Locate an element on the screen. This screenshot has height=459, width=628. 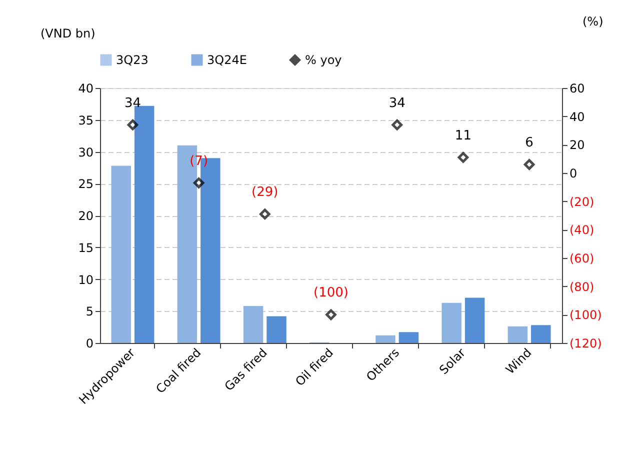
y2-tick-label: 40 is located at coordinates (577, 117).